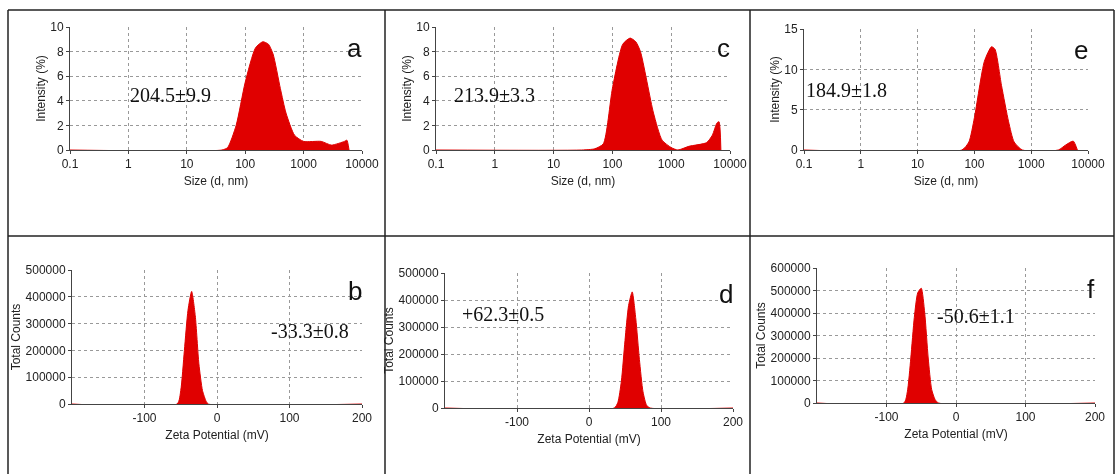 The width and height of the screenshot is (1116, 474). What do you see at coordinates (310, 331) in the screenshot?
I see `annotation: -33.3±0.8` at bounding box center [310, 331].